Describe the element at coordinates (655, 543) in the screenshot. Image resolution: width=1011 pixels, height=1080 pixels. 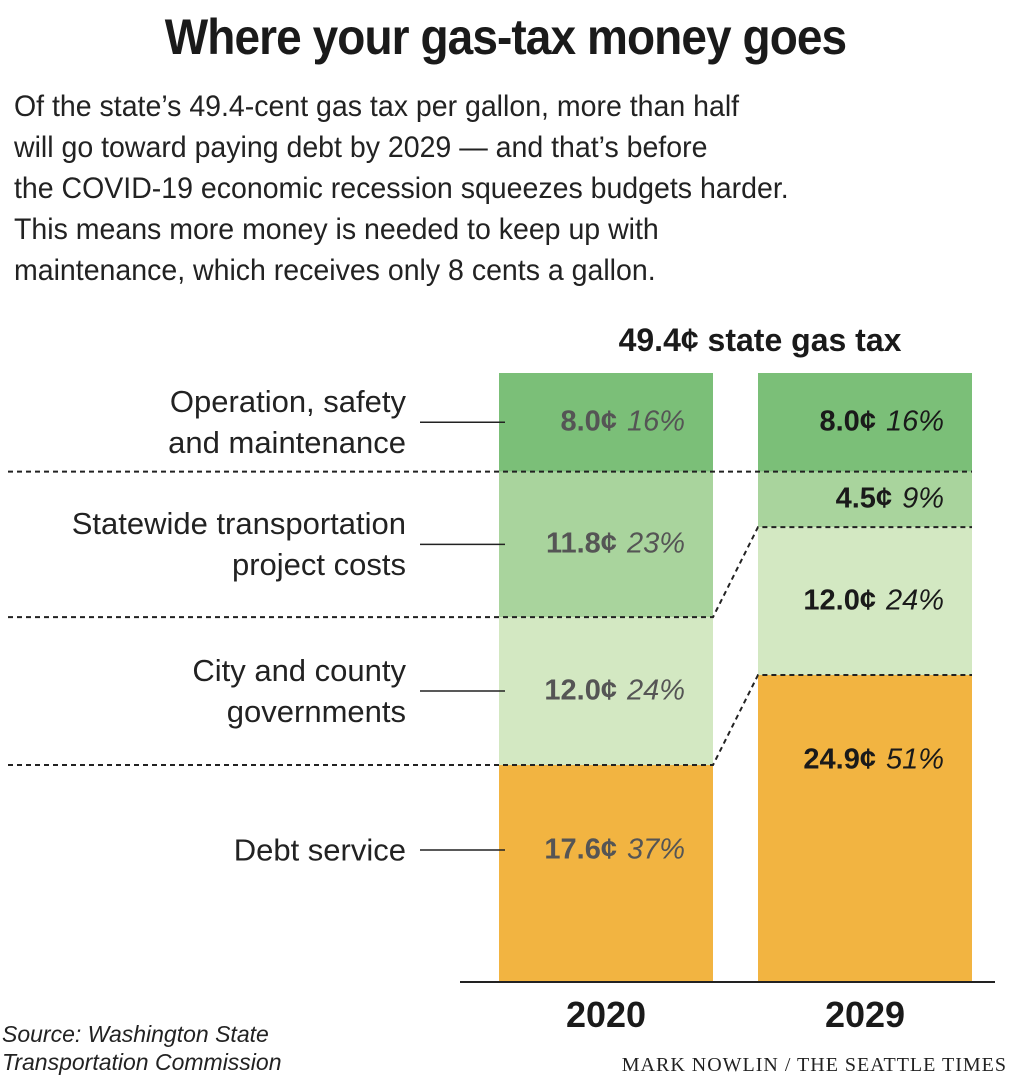
I see `value-percent: 23%` at that location.